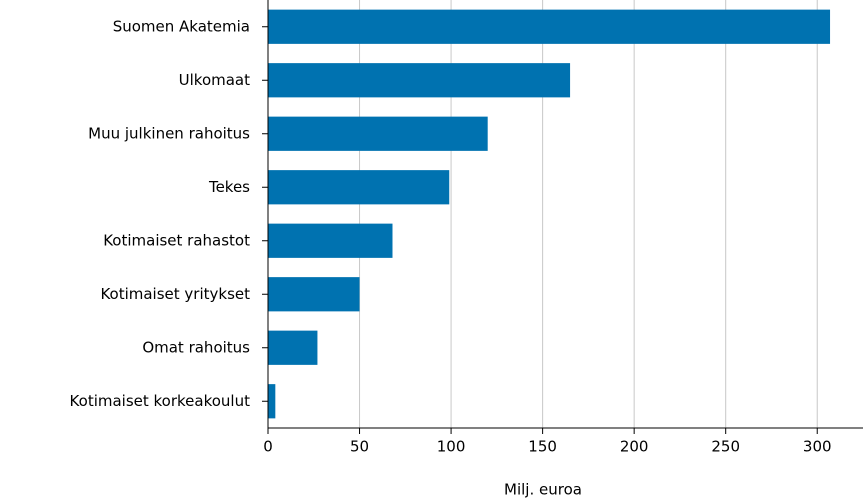 The height and width of the screenshot is (503, 863). Describe the element at coordinates (214, 80) in the screenshot. I see `y-tick-label: Ulkomaat` at that location.